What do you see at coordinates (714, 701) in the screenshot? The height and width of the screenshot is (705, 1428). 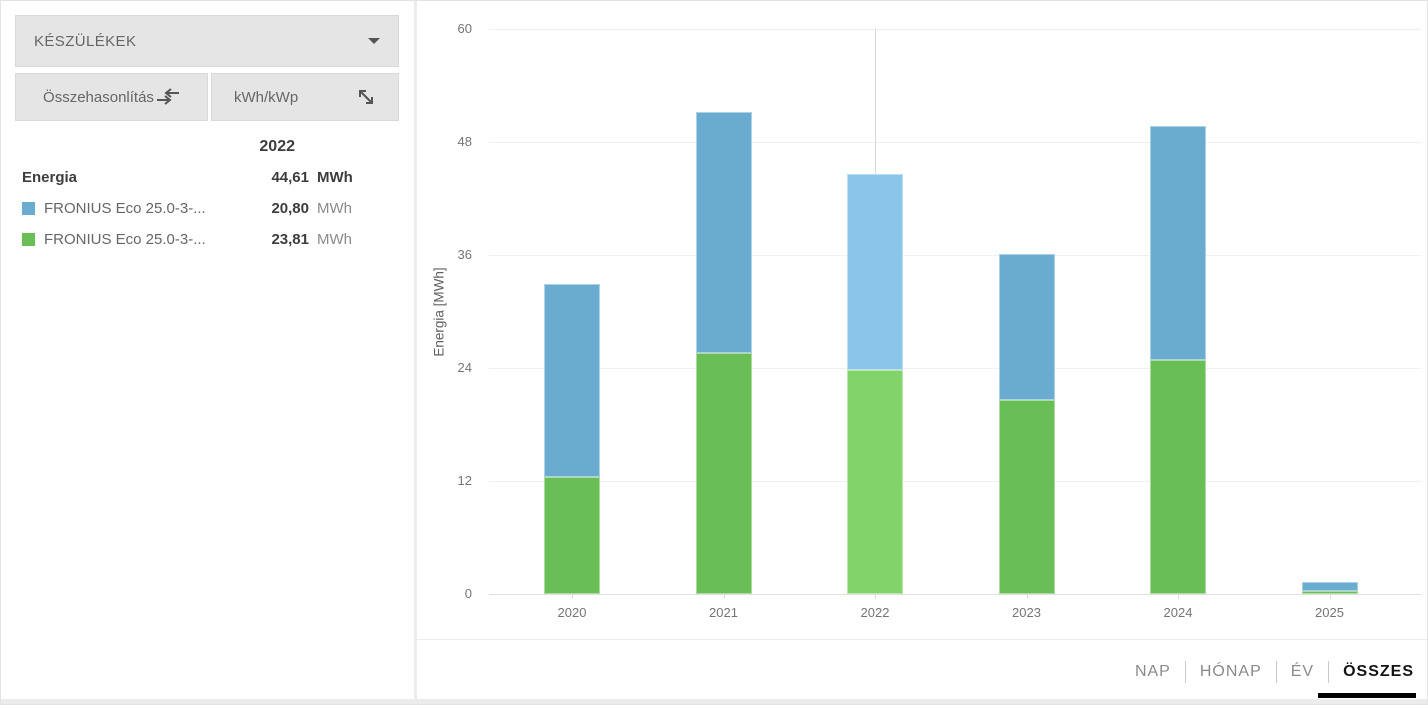 I see `bottom-edge` at bounding box center [714, 701].